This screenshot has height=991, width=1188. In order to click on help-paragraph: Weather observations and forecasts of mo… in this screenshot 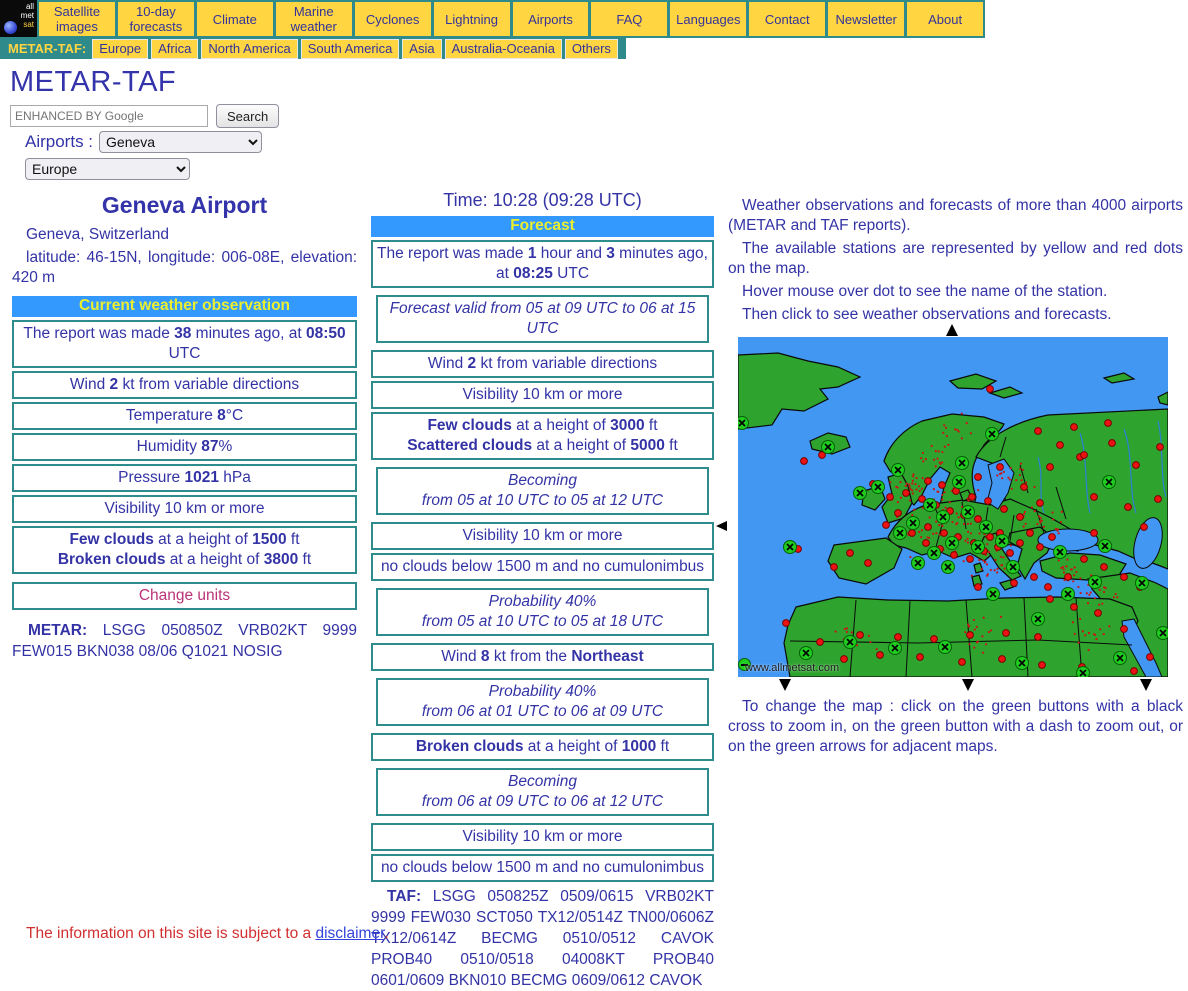, I will do `click(955, 215)`.